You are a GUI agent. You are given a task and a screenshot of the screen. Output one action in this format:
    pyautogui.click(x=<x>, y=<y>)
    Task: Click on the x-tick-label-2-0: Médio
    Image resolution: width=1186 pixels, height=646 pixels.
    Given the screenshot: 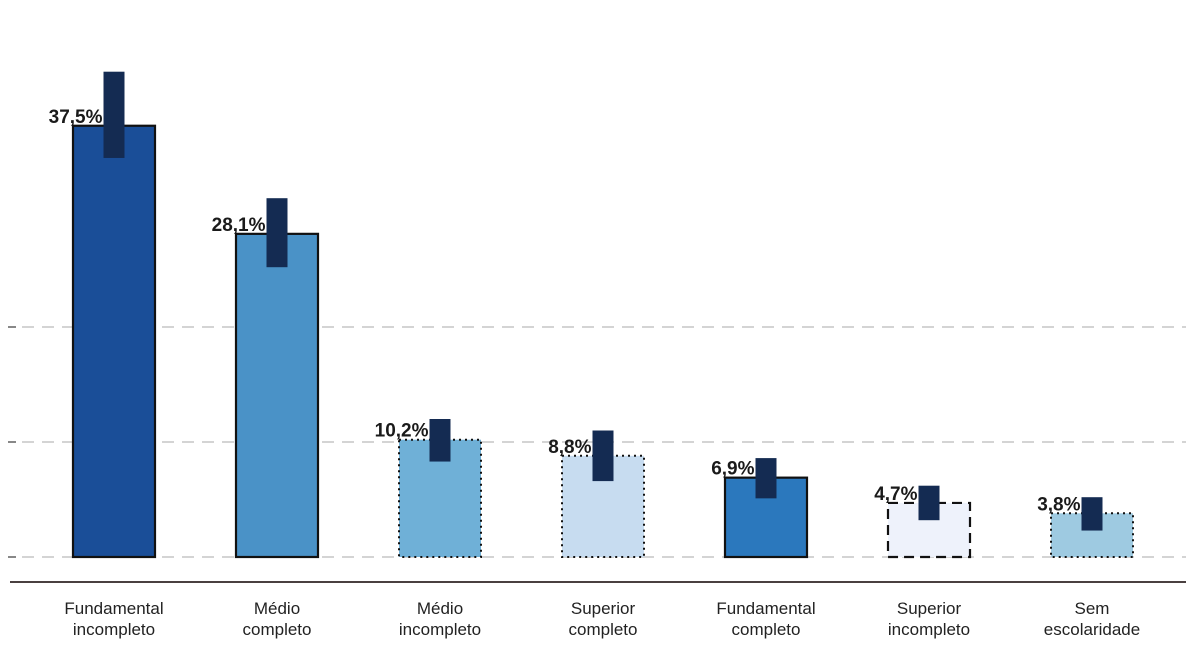 What is the action you would take?
    pyautogui.click(x=440, y=608)
    